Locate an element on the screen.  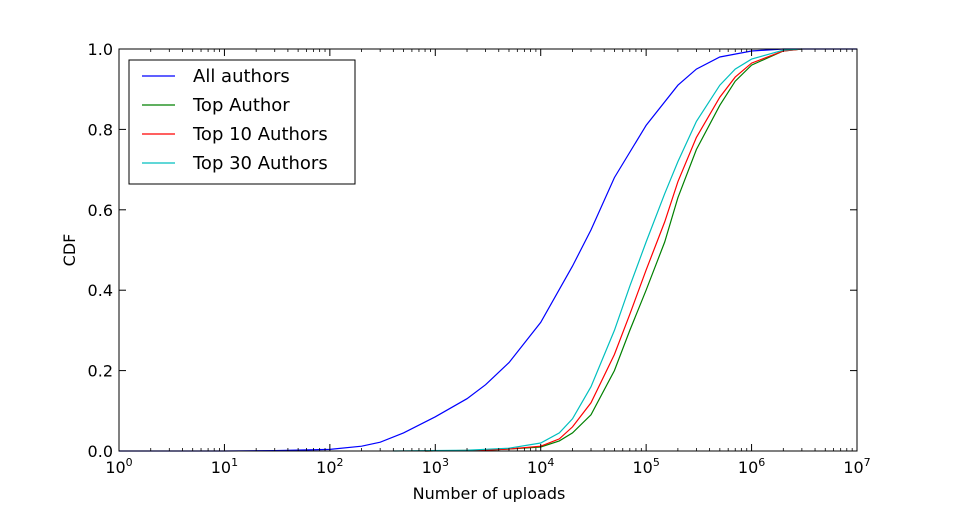
y-tick-label: 0.0 is located at coordinates (100, 451).